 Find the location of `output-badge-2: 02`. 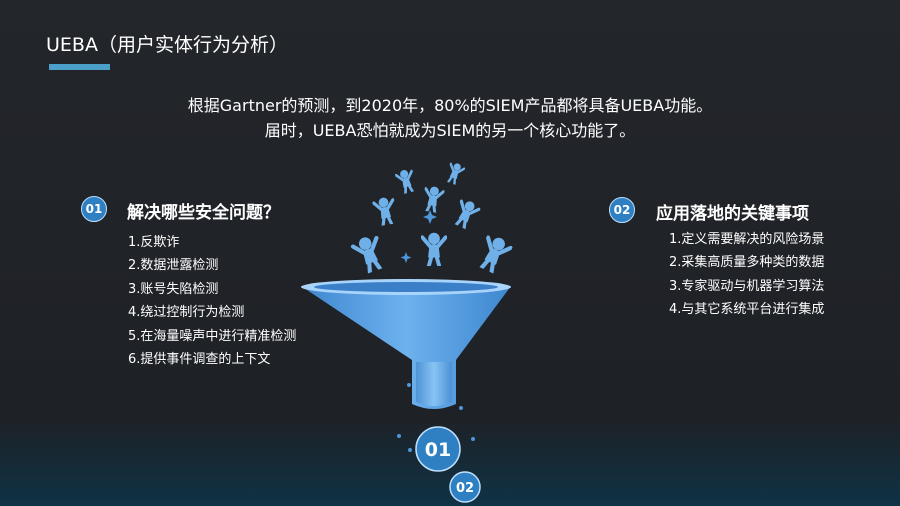

output-badge-2: 02 is located at coordinates (465, 487).